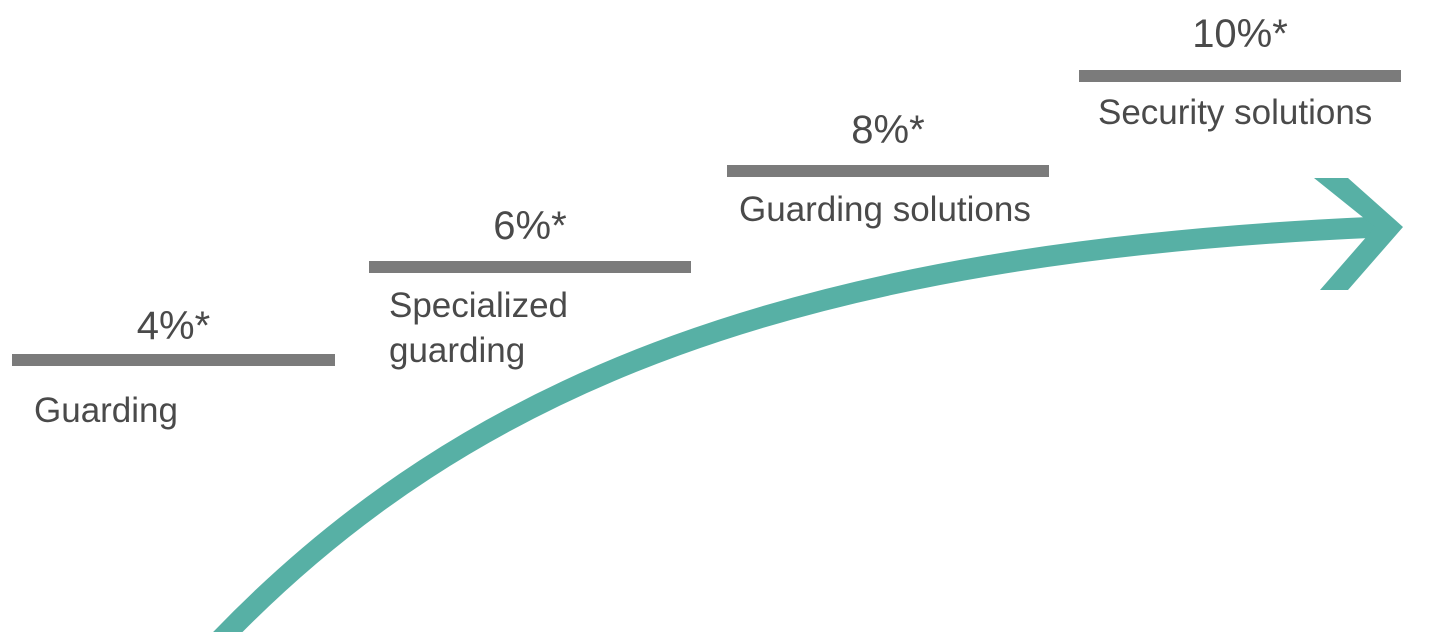  Describe the element at coordinates (1358, 234) in the screenshot. I see `growth-arrow-head` at that location.